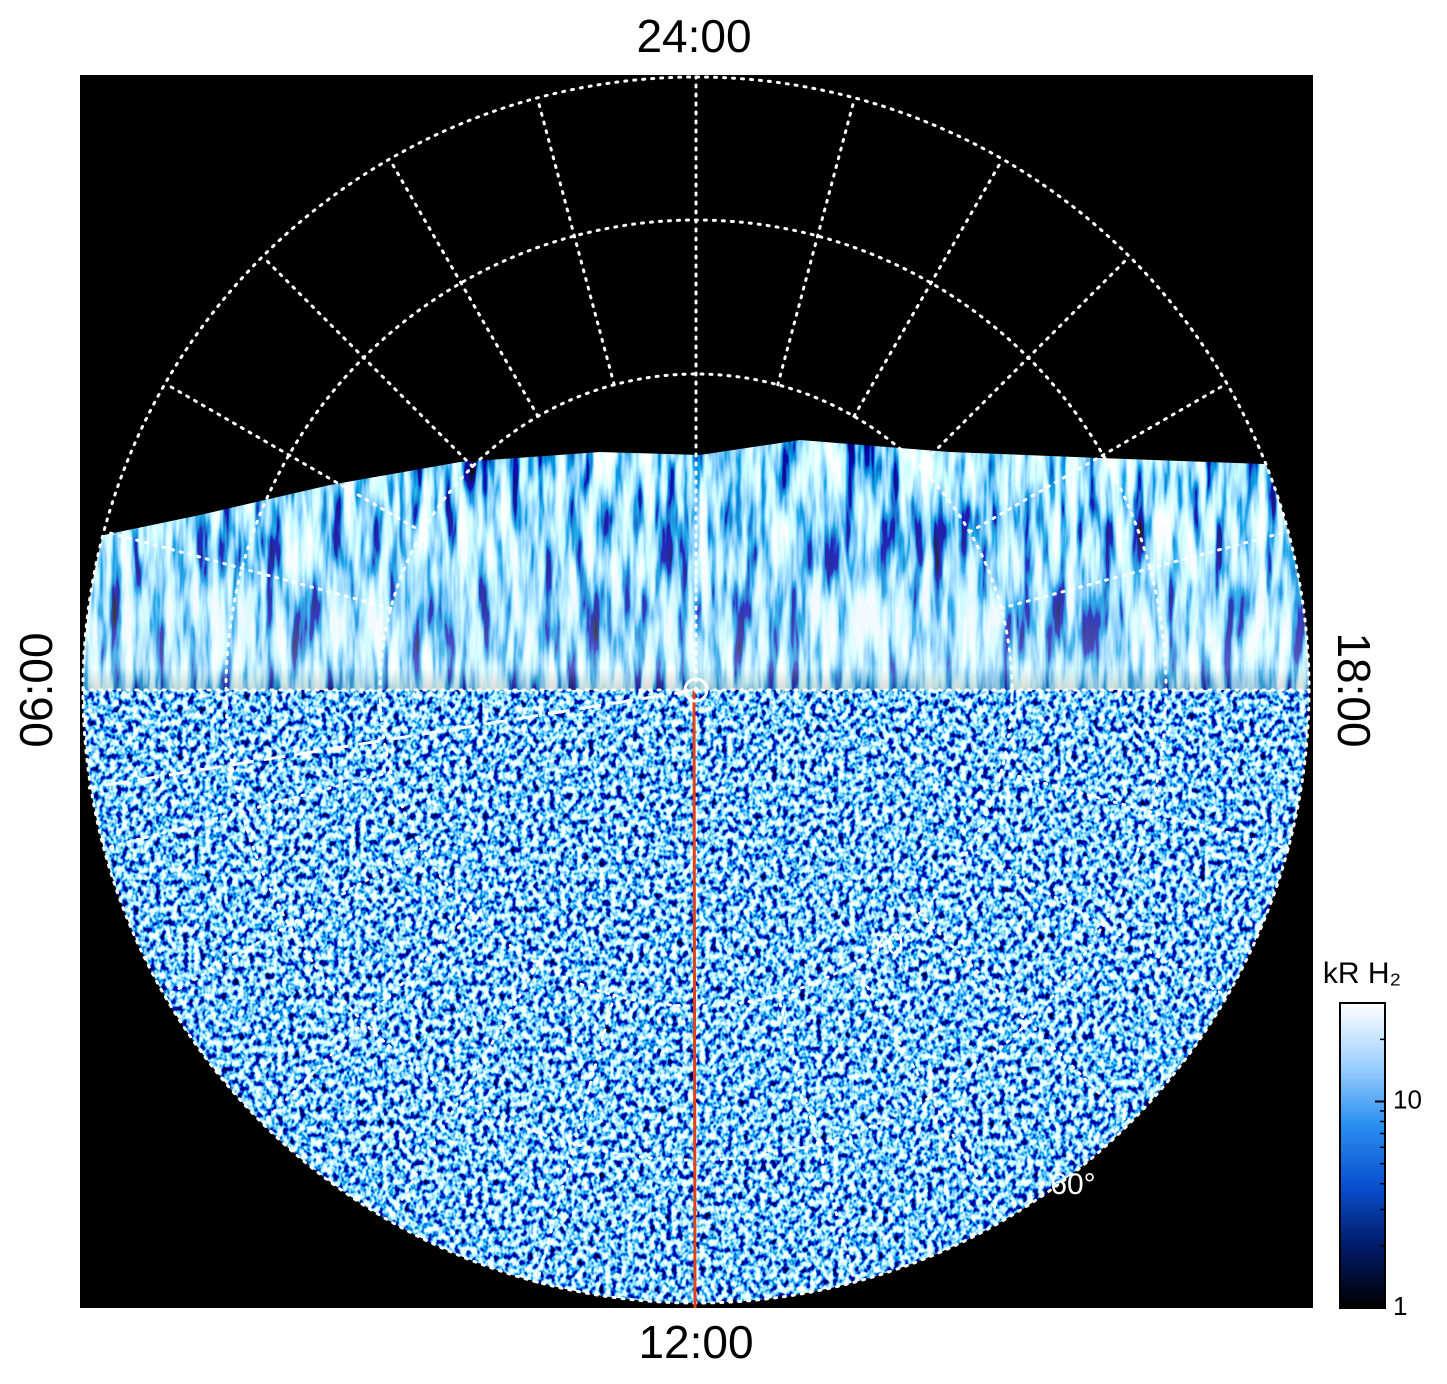 The image size is (1447, 1384). What do you see at coordinates (1362, 1155) in the screenshot?
I see `colorbar` at bounding box center [1362, 1155].